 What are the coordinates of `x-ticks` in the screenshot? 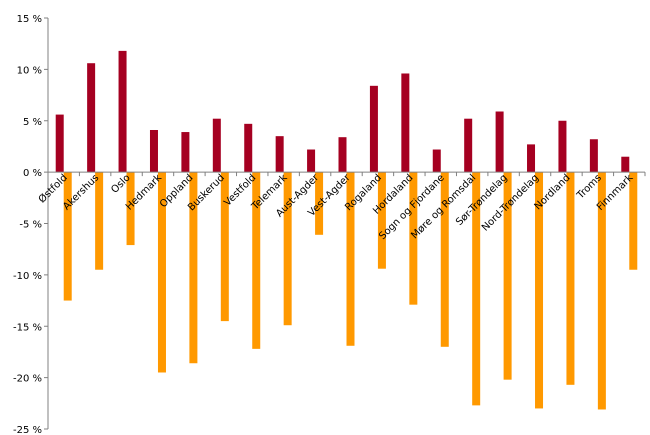 It's located at (346, 174).